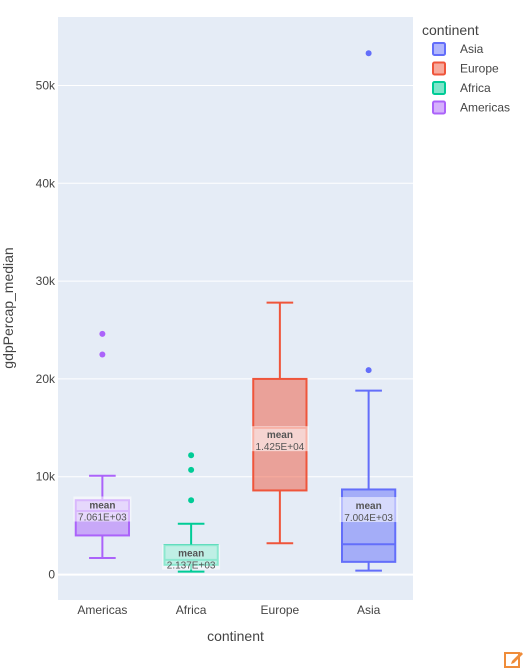 Image resolution: width=531 pixels, height=672 pixels. Describe the element at coordinates (475, 88) in the screenshot. I see `legend-label: Africa` at that location.